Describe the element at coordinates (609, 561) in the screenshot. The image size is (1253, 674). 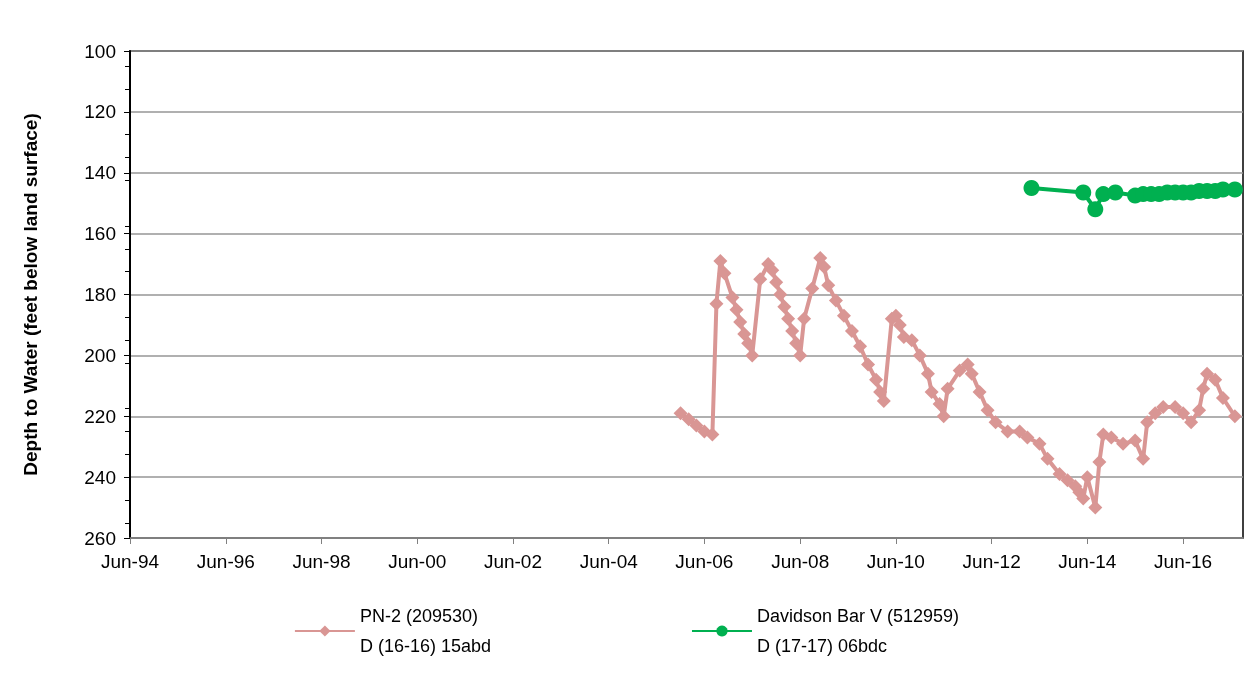
I see `x-tick-label: Jun-04` at that location.